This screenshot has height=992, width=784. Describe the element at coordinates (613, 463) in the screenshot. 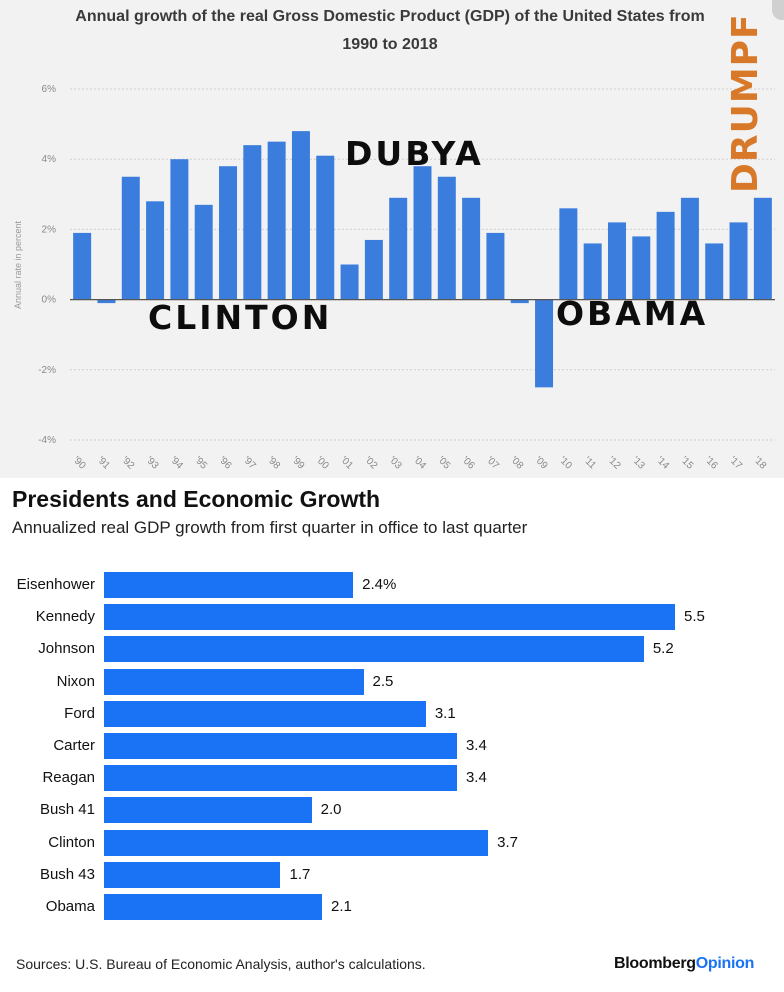

I see `x-tick-label: '12` at that location.